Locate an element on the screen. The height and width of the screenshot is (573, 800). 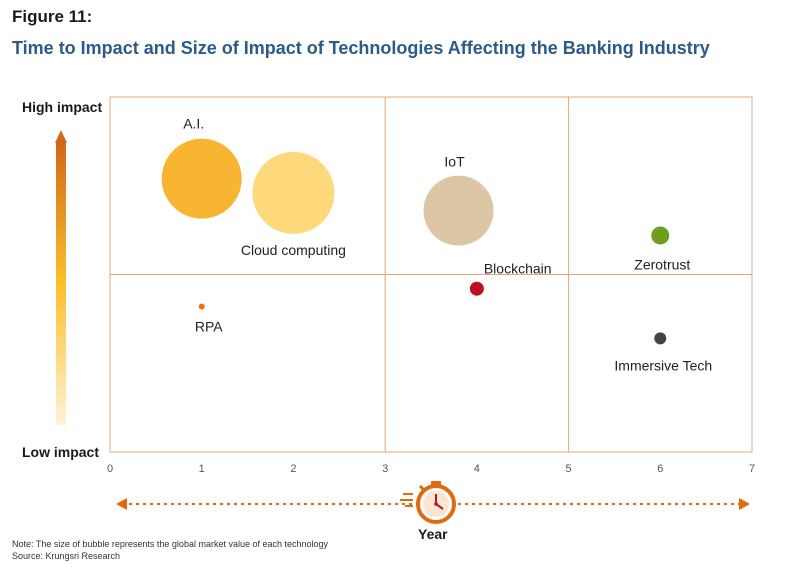
x-axis-ticks: 0 1 2 3 4 5 6 7 is located at coordinates (431, 469).